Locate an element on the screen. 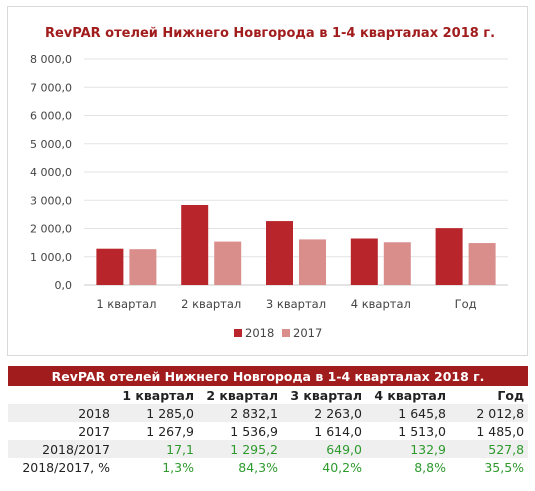  y-tick-label: 6 000,0 is located at coordinates (51, 116).